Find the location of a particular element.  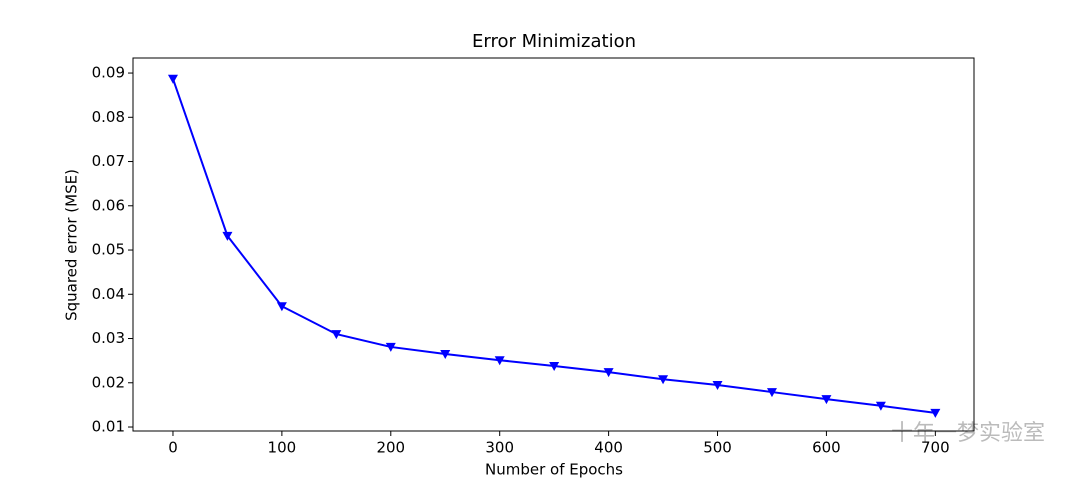

watermark: 十年一梦实验室 is located at coordinates (968, 433).